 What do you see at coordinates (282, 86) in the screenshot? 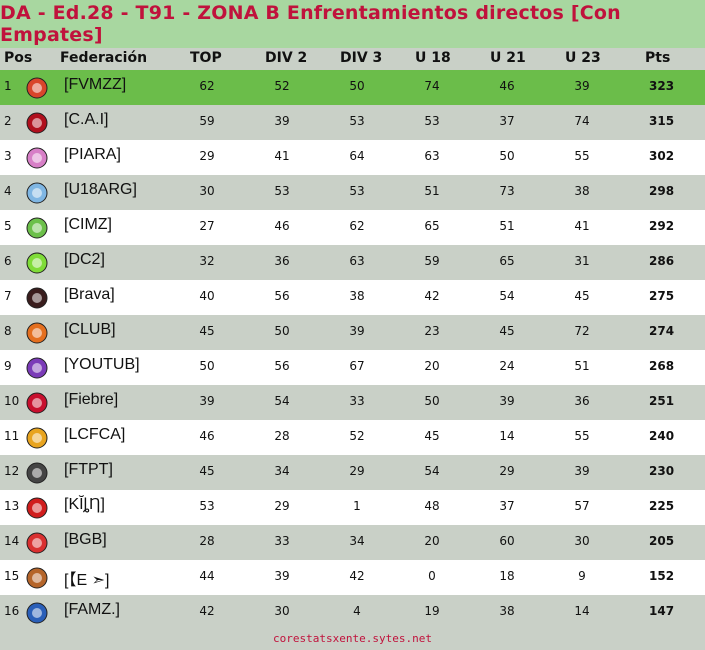
I see `row-div2: 52` at bounding box center [282, 86].